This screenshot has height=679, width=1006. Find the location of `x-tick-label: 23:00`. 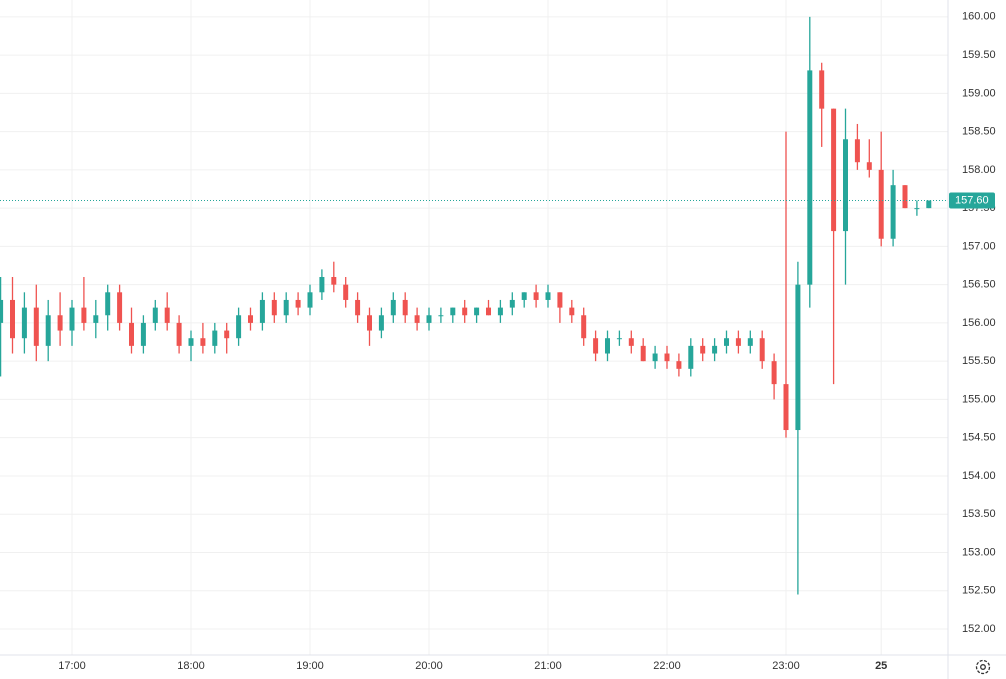

x-tick-label: 23:00 is located at coordinates (786, 666).